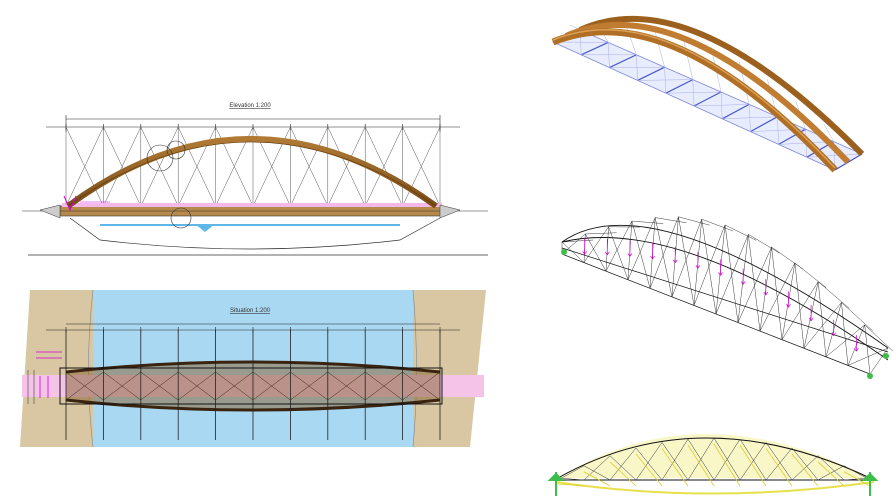 This screenshot has height=501, width=893. I want to click on render-arch-back, so click(721, 86).